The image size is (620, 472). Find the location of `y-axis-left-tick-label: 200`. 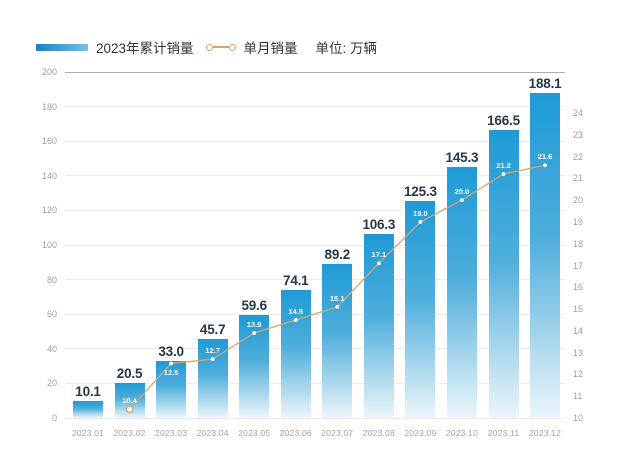

y-axis-left-tick-label: 200 is located at coordinates (49, 72).